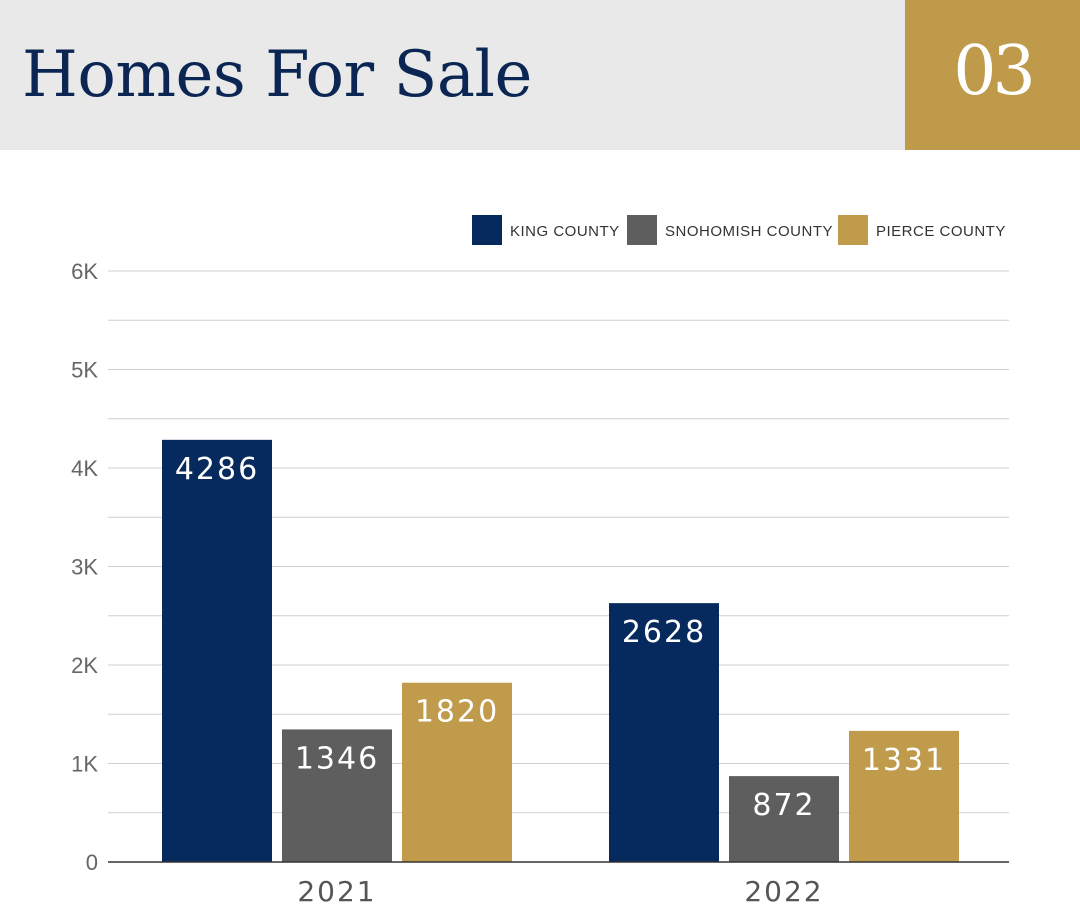 This screenshot has height=924, width=1080. What do you see at coordinates (565, 231) in the screenshot?
I see `legend-label: KING COUNTY` at bounding box center [565, 231].